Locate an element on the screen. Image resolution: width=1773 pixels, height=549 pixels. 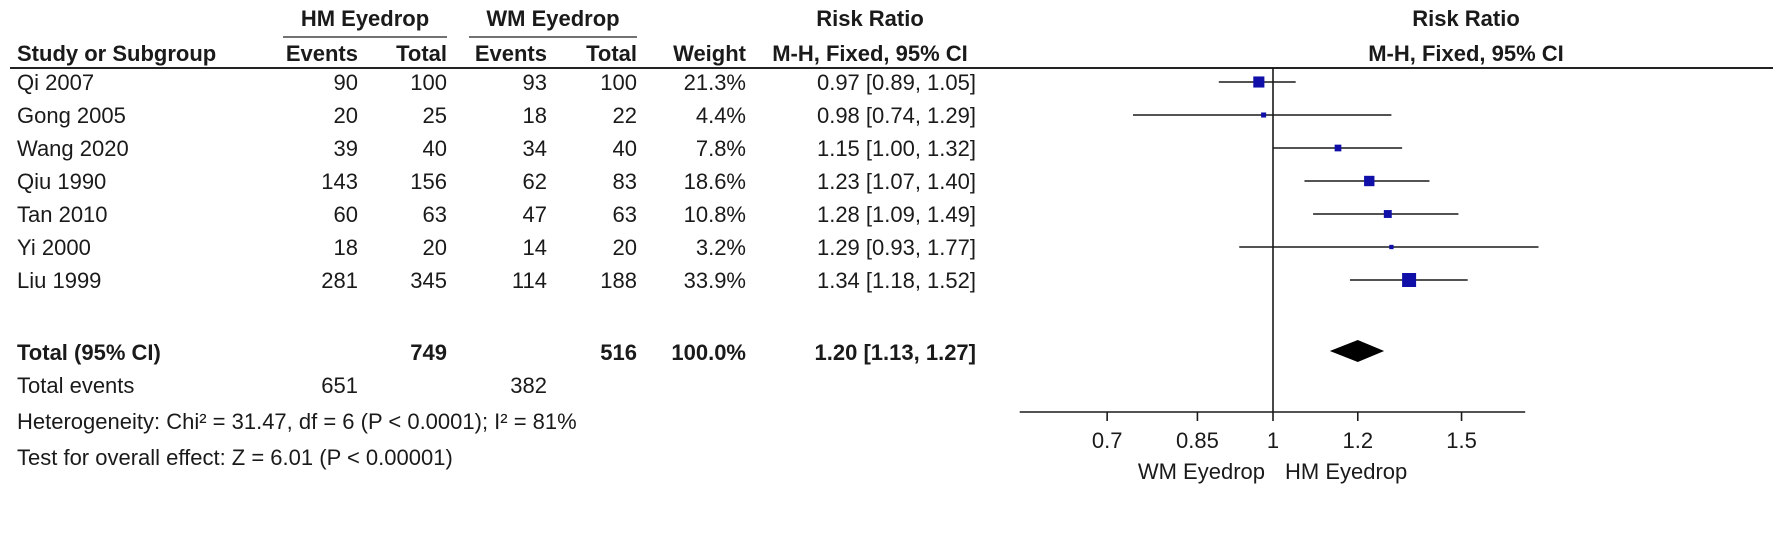
point-yi-2000 is located at coordinates (1391, 247).